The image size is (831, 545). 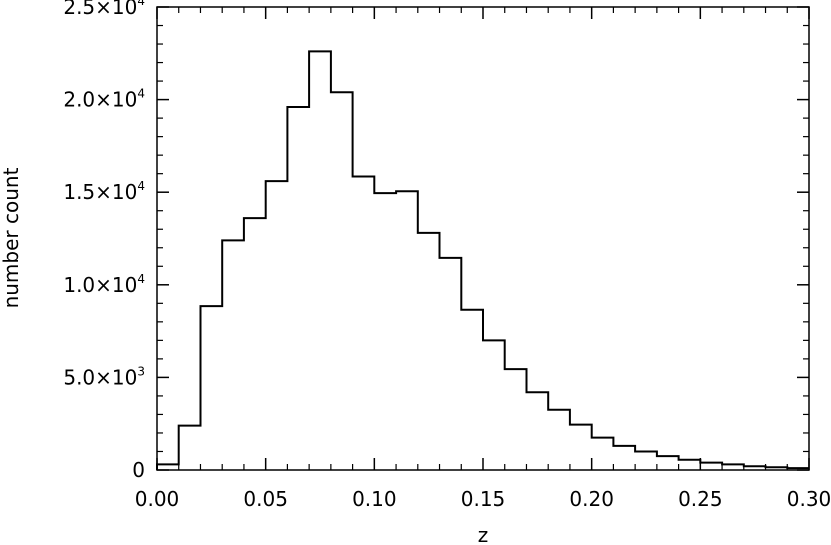 I want to click on y-axis-label: number count, so click(x=11, y=237).